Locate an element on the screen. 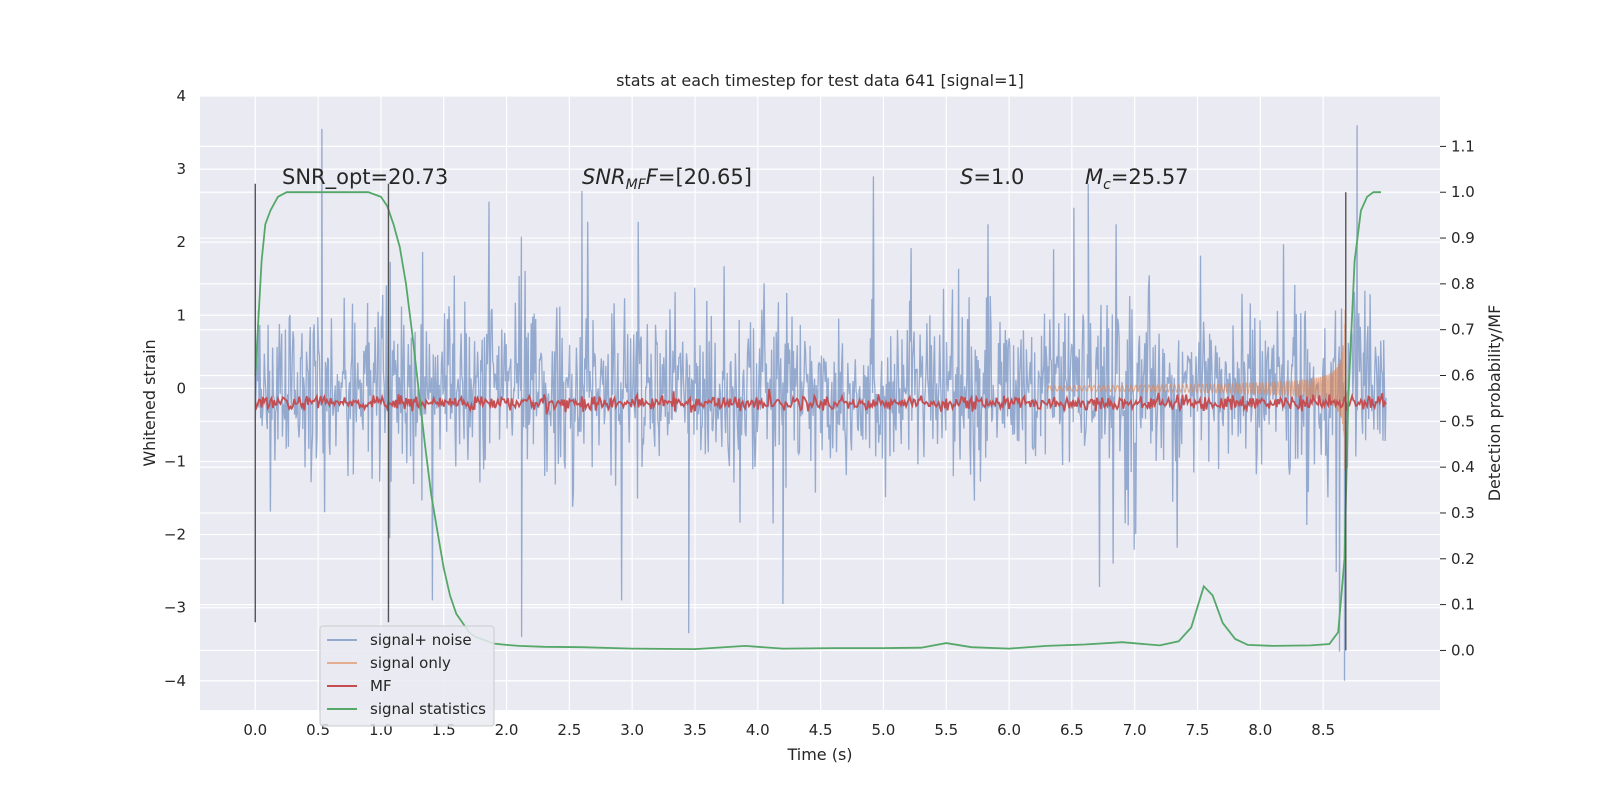  right-tick-label: 0.4 is located at coordinates (1463, 467).